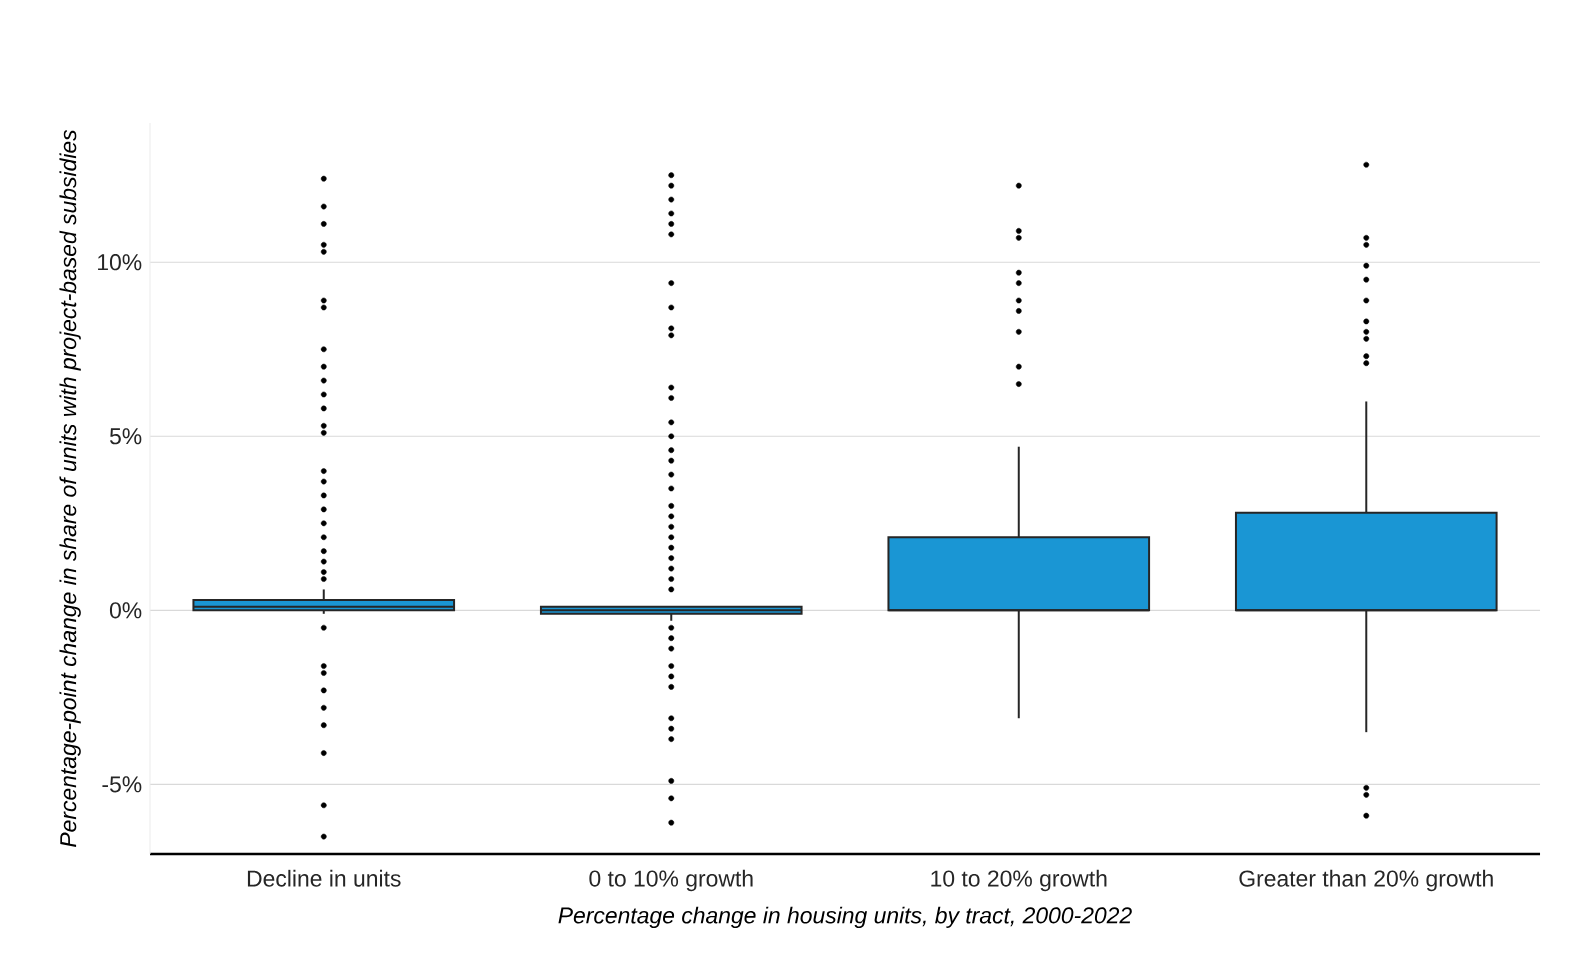  What do you see at coordinates (125, 436) in the screenshot?
I see `y-tick-label: 5%` at bounding box center [125, 436].